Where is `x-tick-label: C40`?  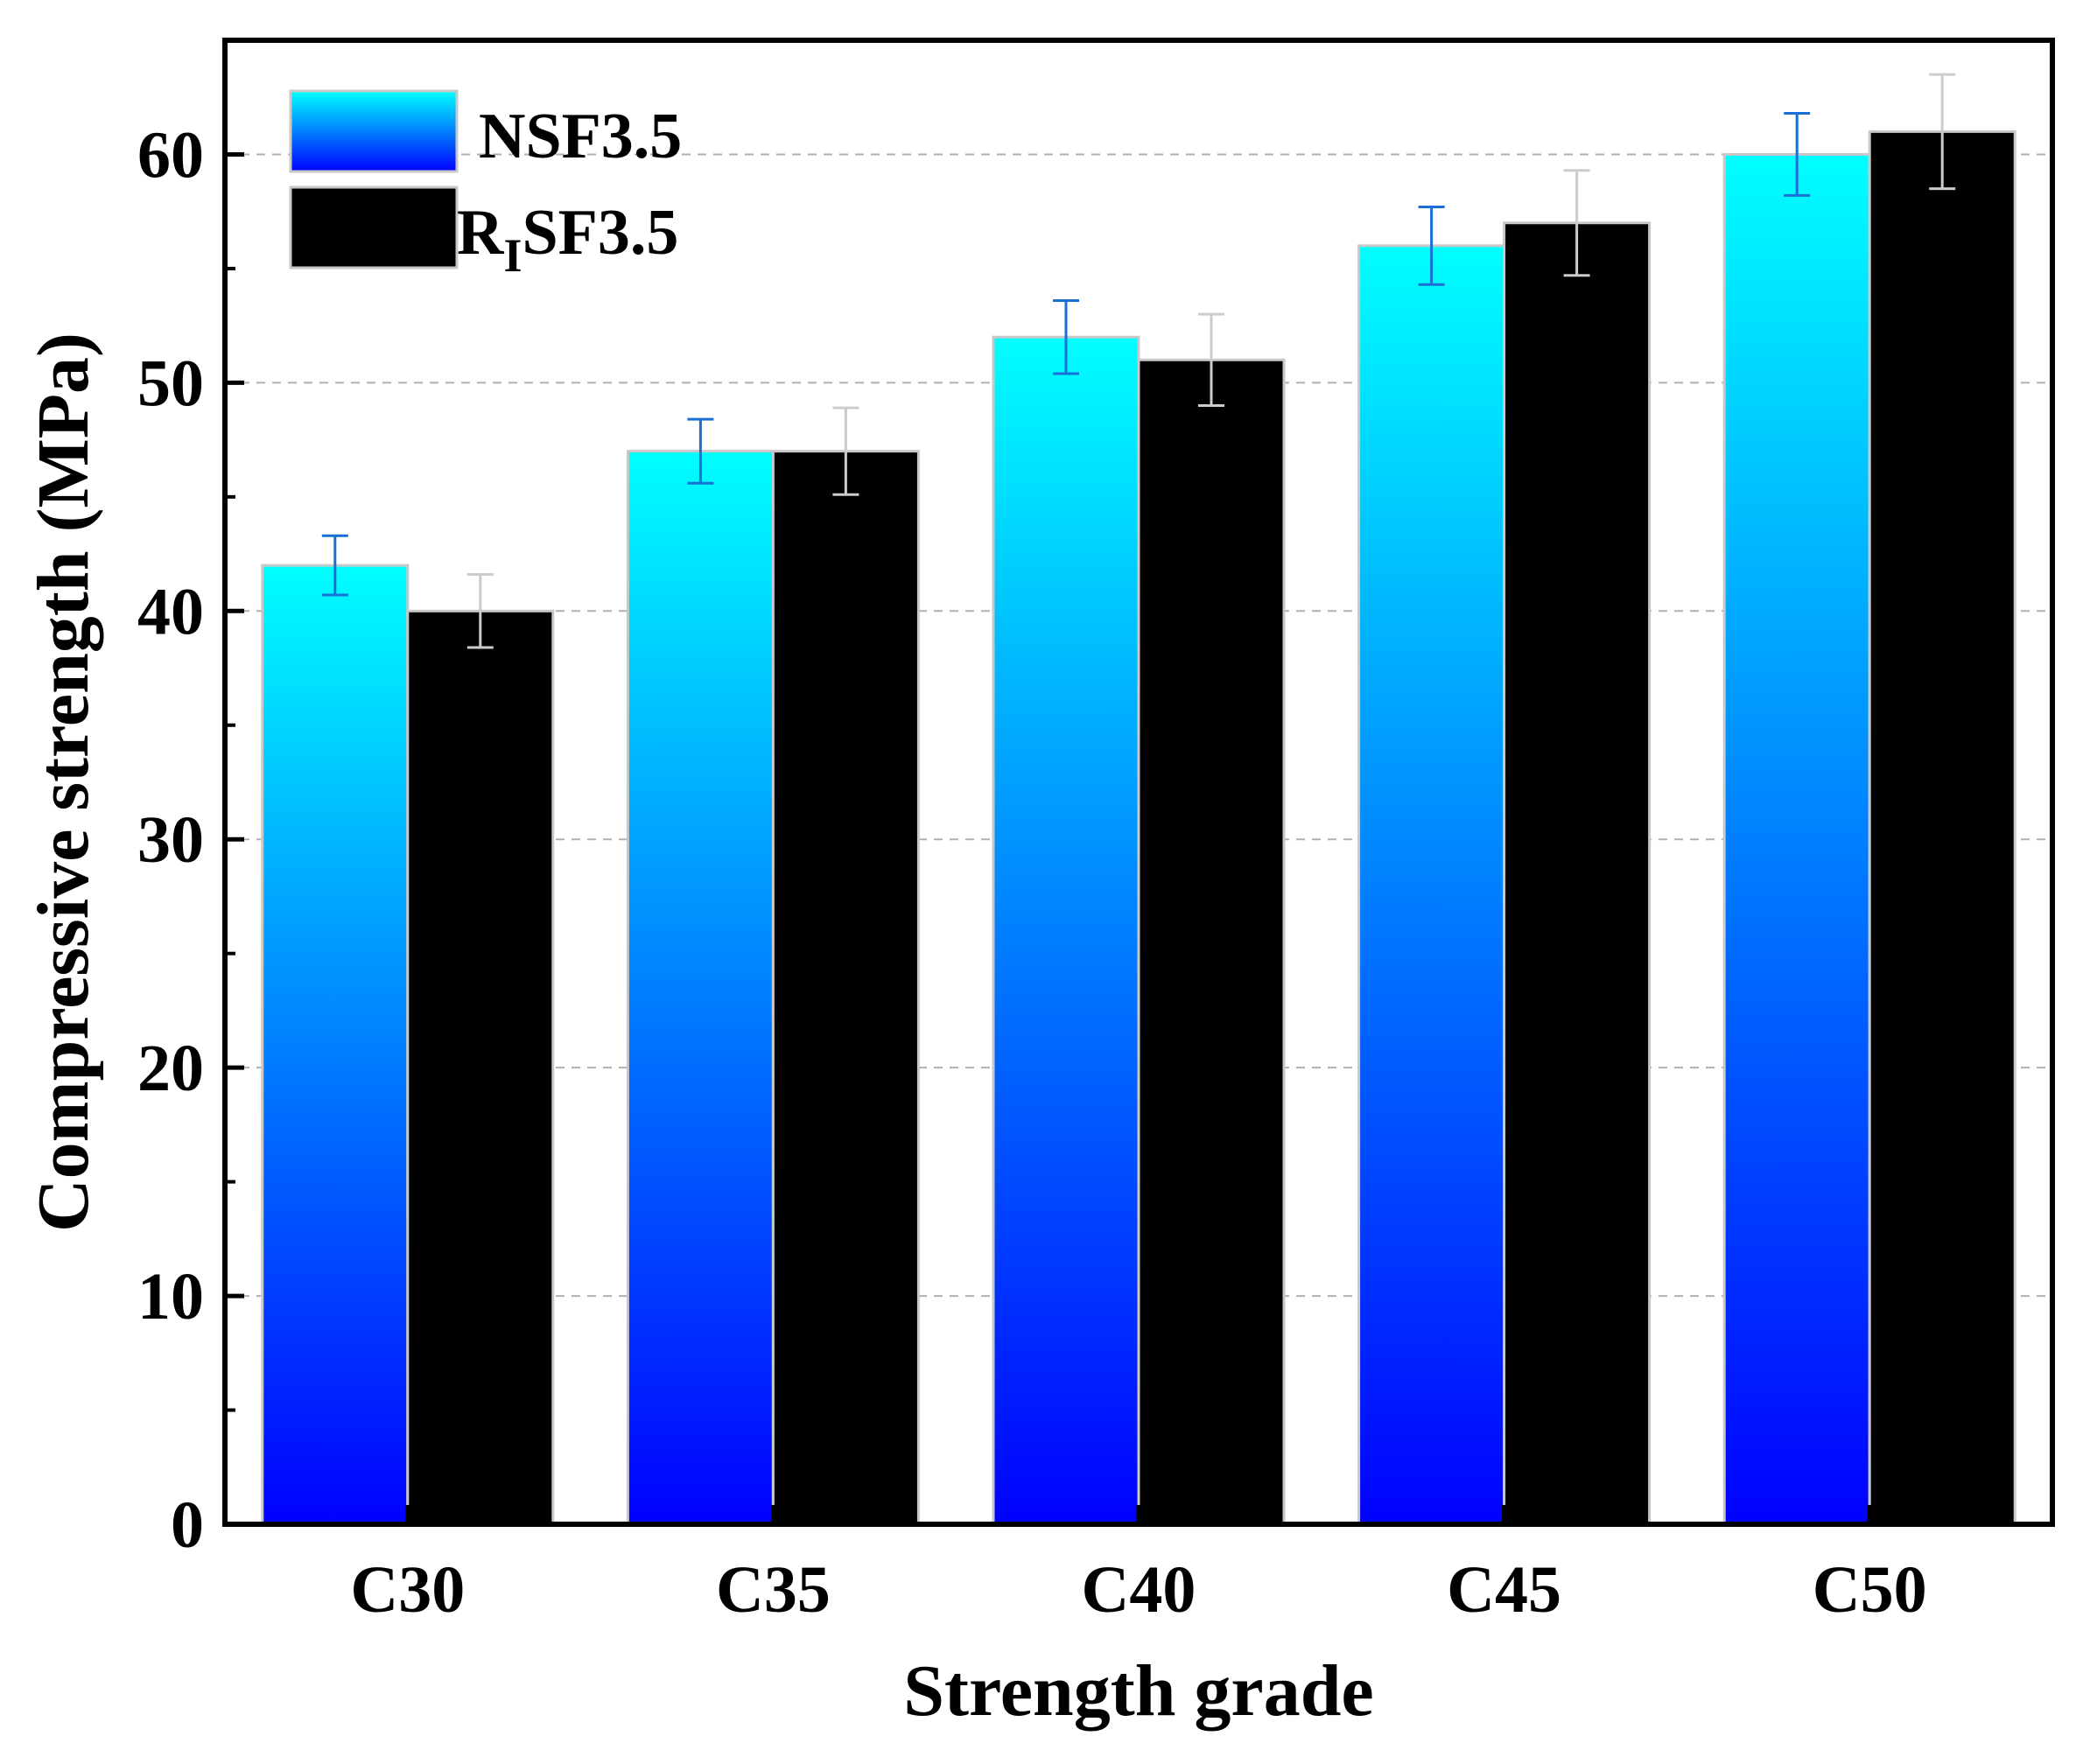
x-tick-label: C40 is located at coordinates (1139, 1590).